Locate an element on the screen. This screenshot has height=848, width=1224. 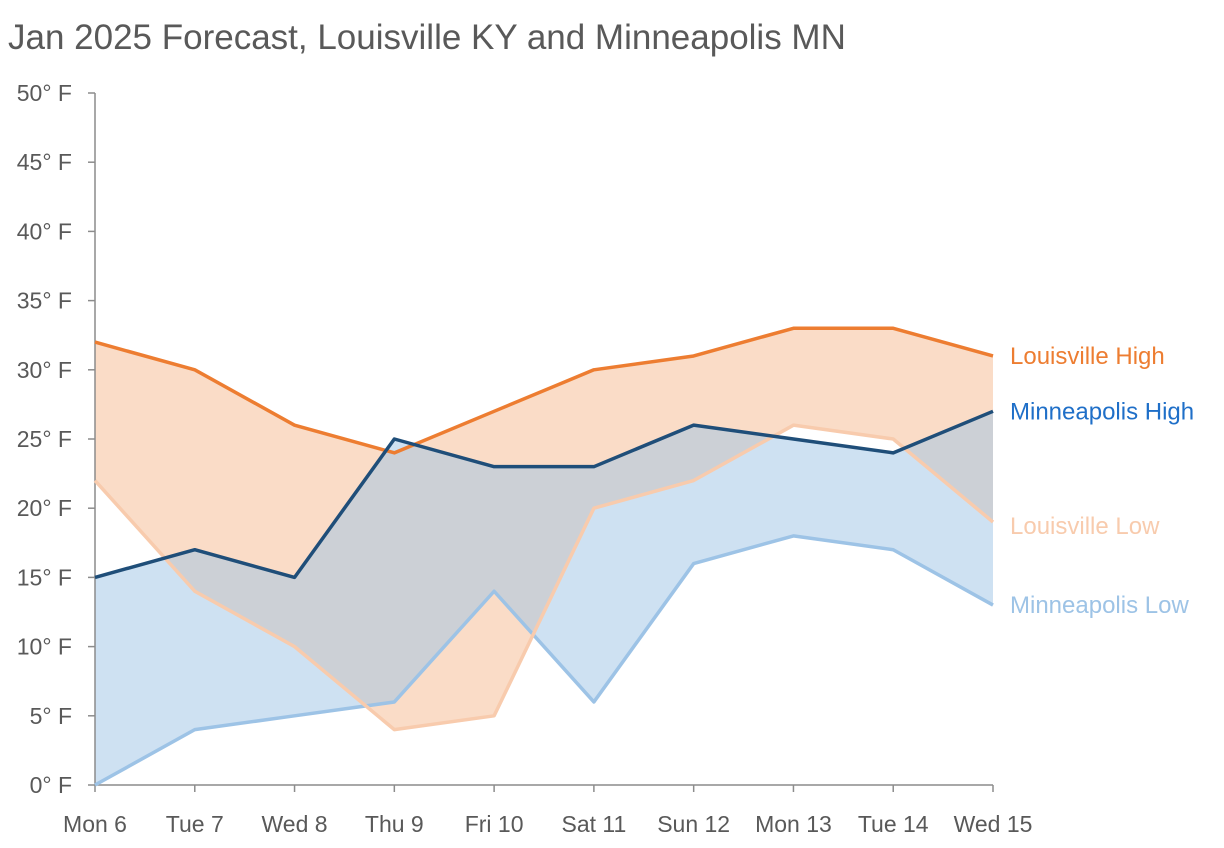
x-tick-label: Tue 7 is located at coordinates (195, 824).